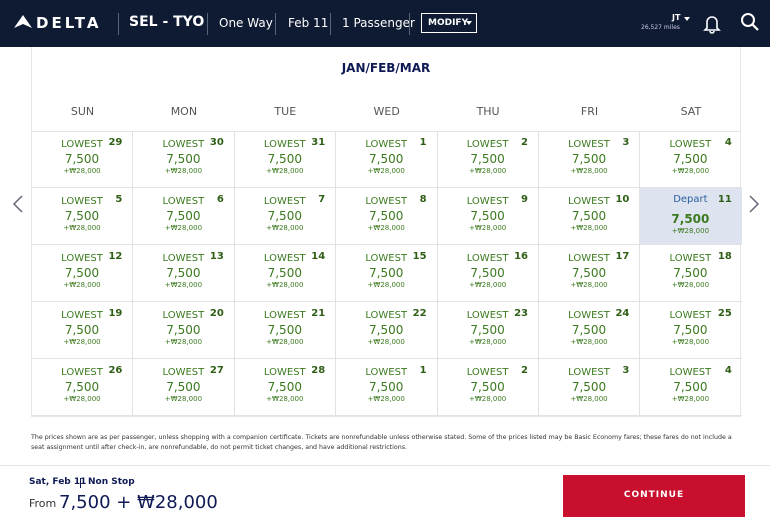 The width and height of the screenshot is (770, 523). Describe the element at coordinates (488, 216) in the screenshot. I see `day-cell: LOWEST 9 7,500 +₩28,000` at that location.